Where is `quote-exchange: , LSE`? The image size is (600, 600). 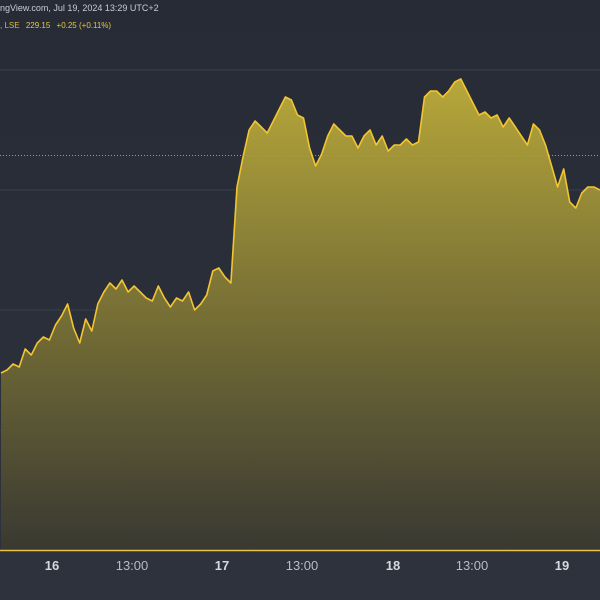 quote-exchange: , LSE is located at coordinates (10, 25).